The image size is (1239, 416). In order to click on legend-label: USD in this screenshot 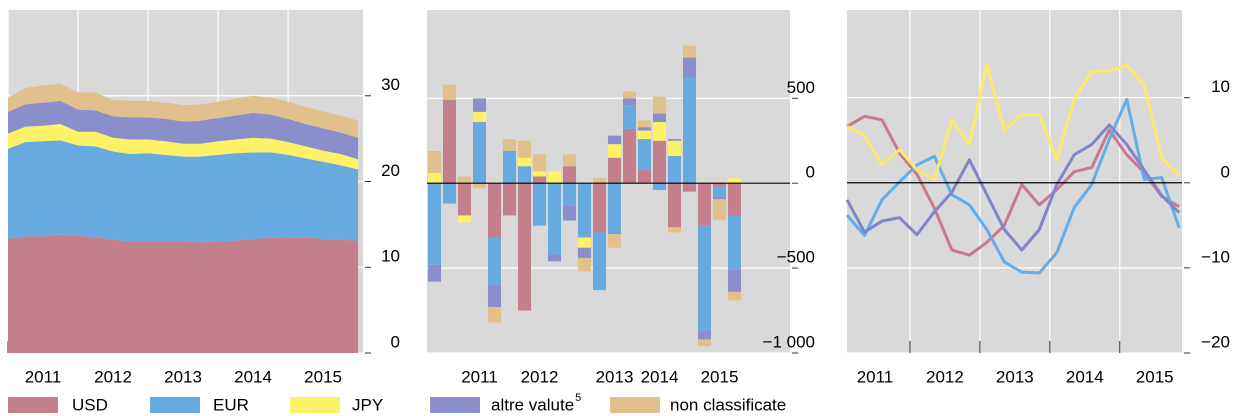, I will do `click(90, 404)`.